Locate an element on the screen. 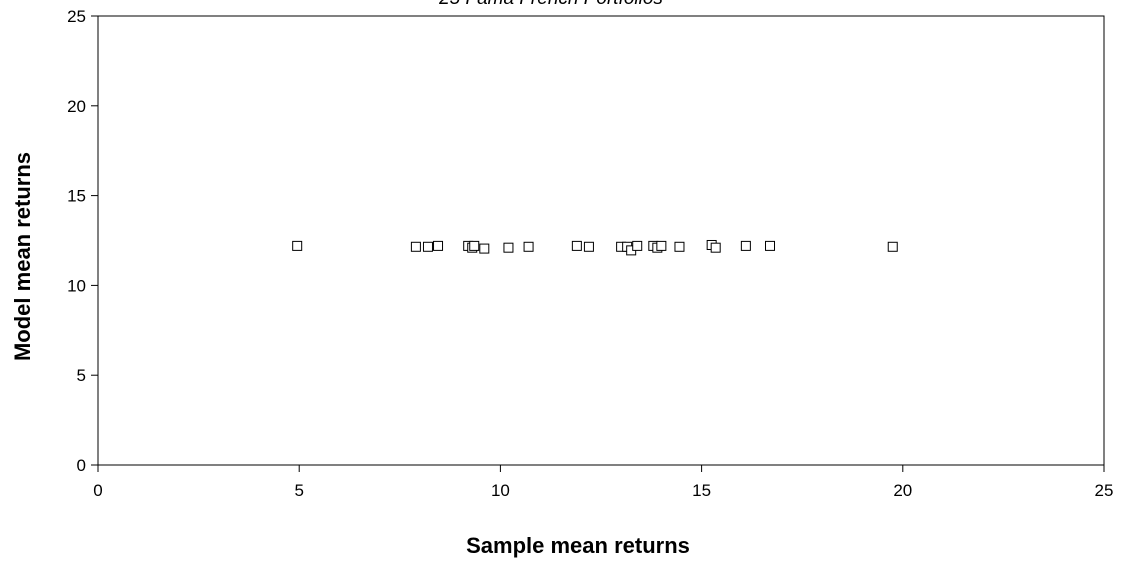 The width and height of the screenshot is (1128, 562). x-tick-label: 15 is located at coordinates (701, 490).